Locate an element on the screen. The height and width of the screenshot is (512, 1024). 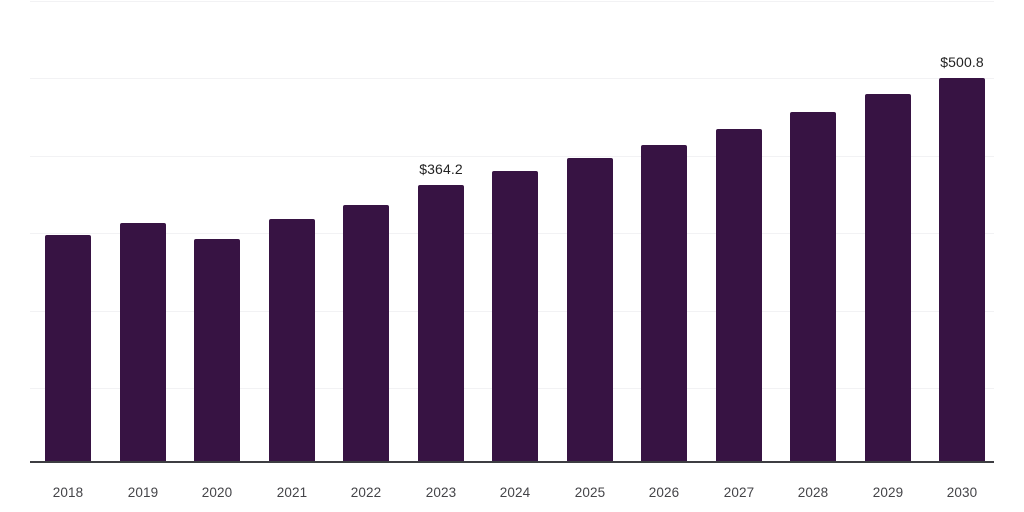
x-tick-label-2029: 2029 is located at coordinates (888, 492).